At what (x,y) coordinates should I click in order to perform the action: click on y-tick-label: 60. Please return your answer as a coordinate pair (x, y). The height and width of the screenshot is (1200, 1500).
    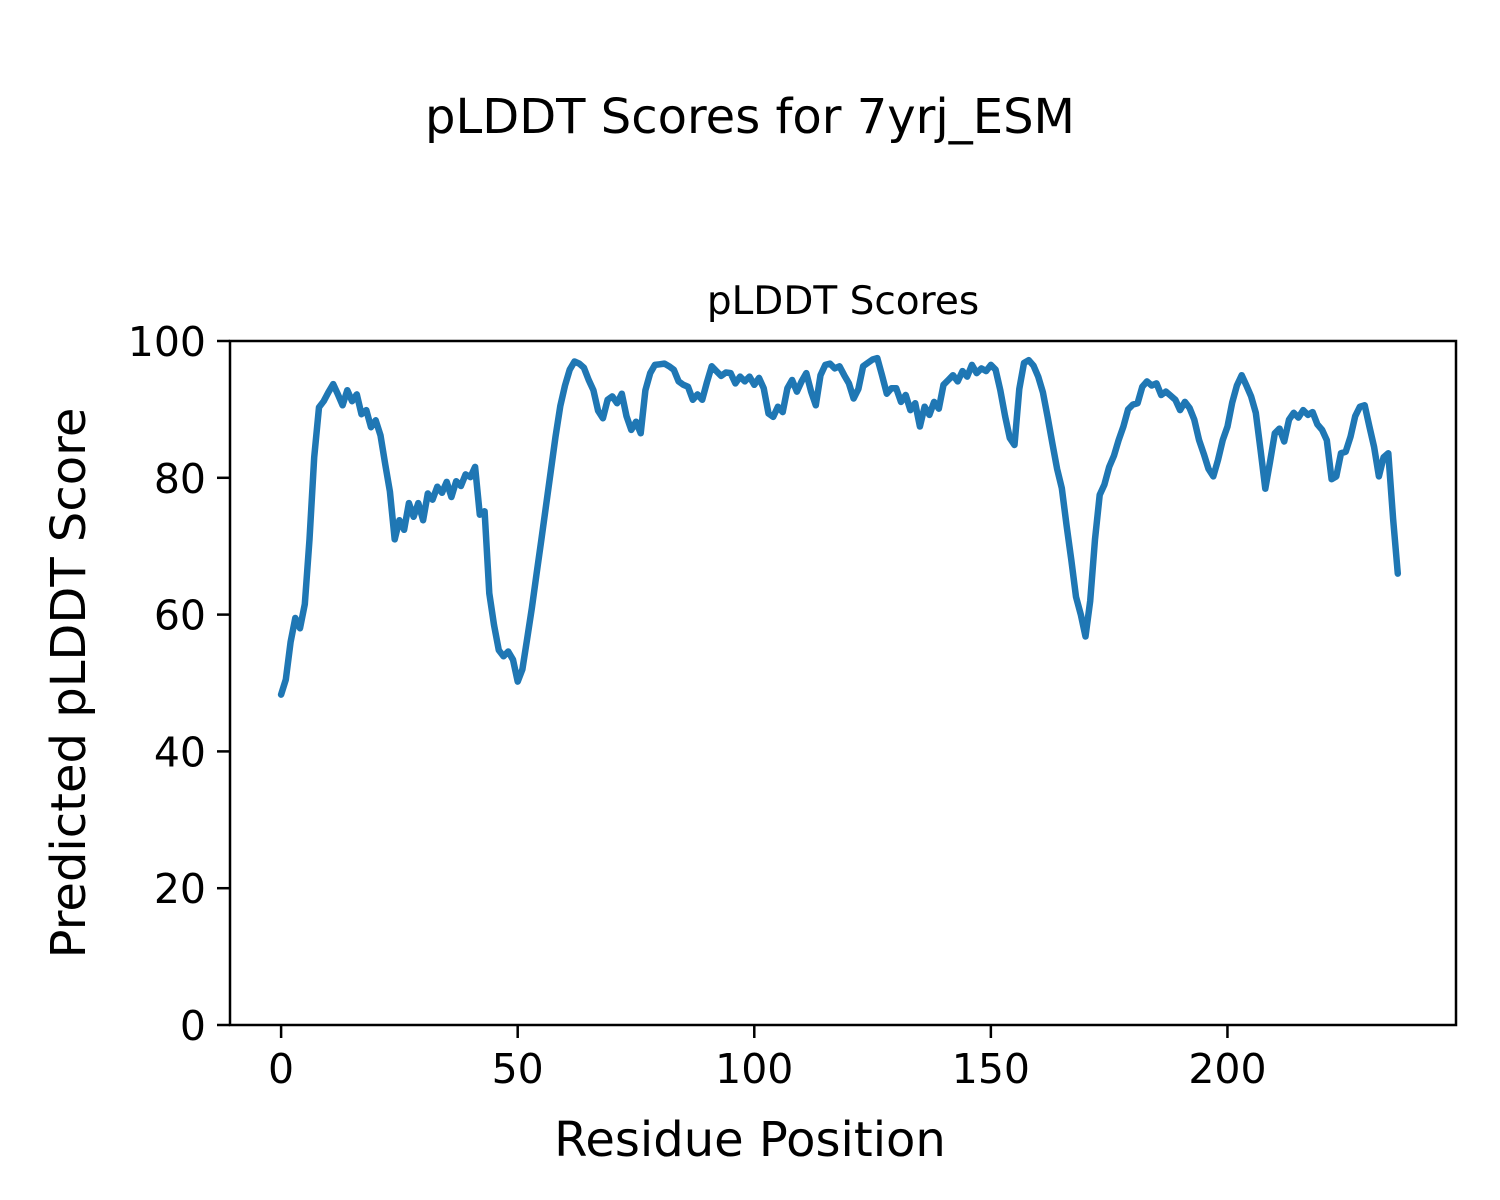
    Looking at the image, I should click on (180, 616).